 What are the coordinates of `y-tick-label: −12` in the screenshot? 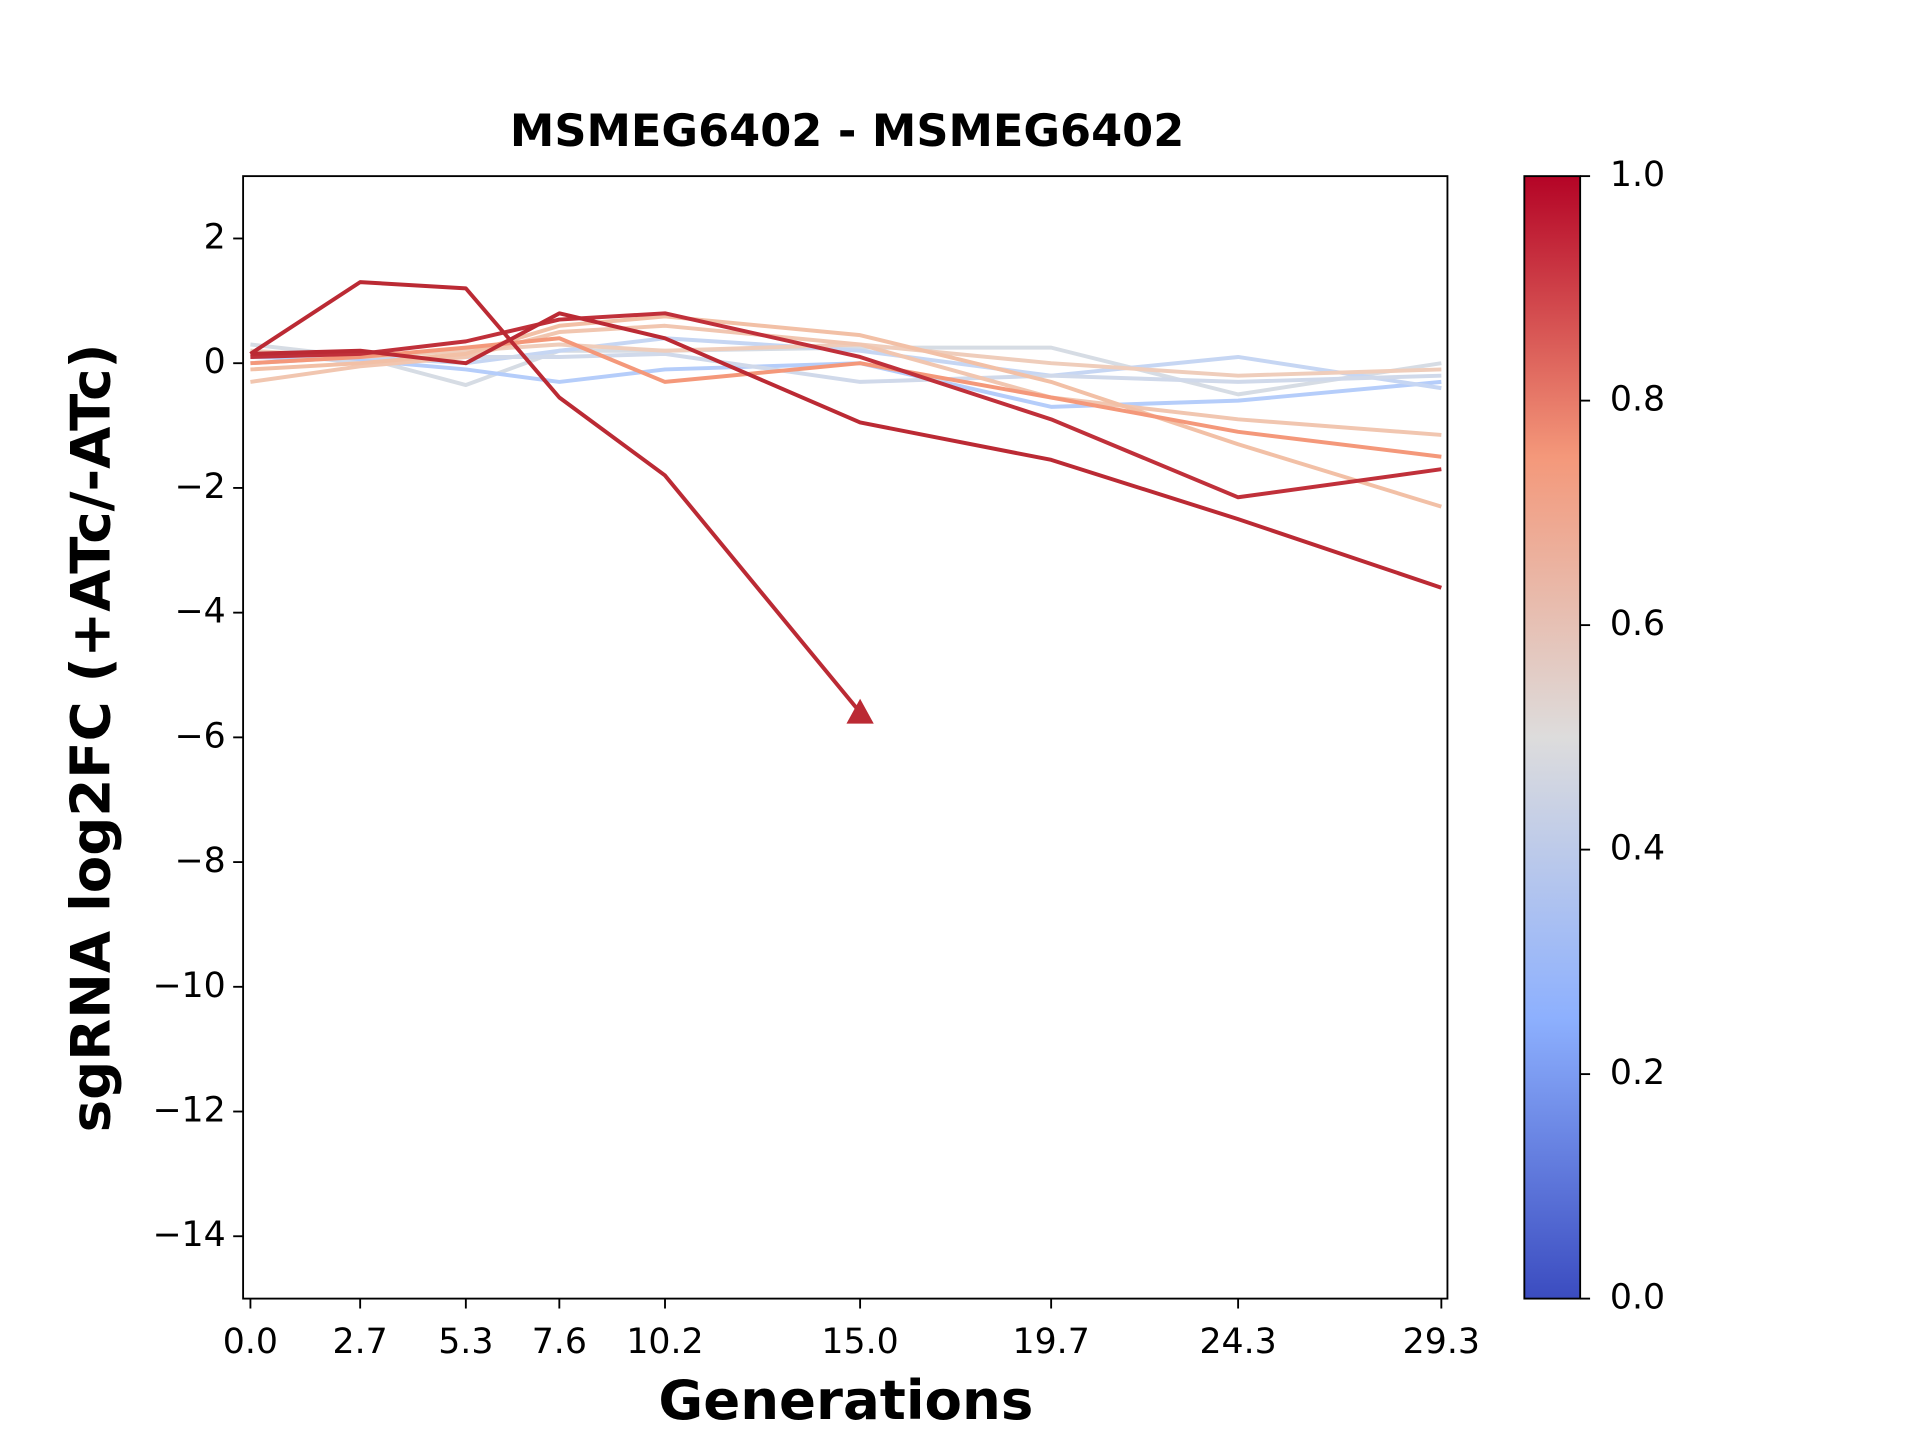 It's located at (188, 1111).